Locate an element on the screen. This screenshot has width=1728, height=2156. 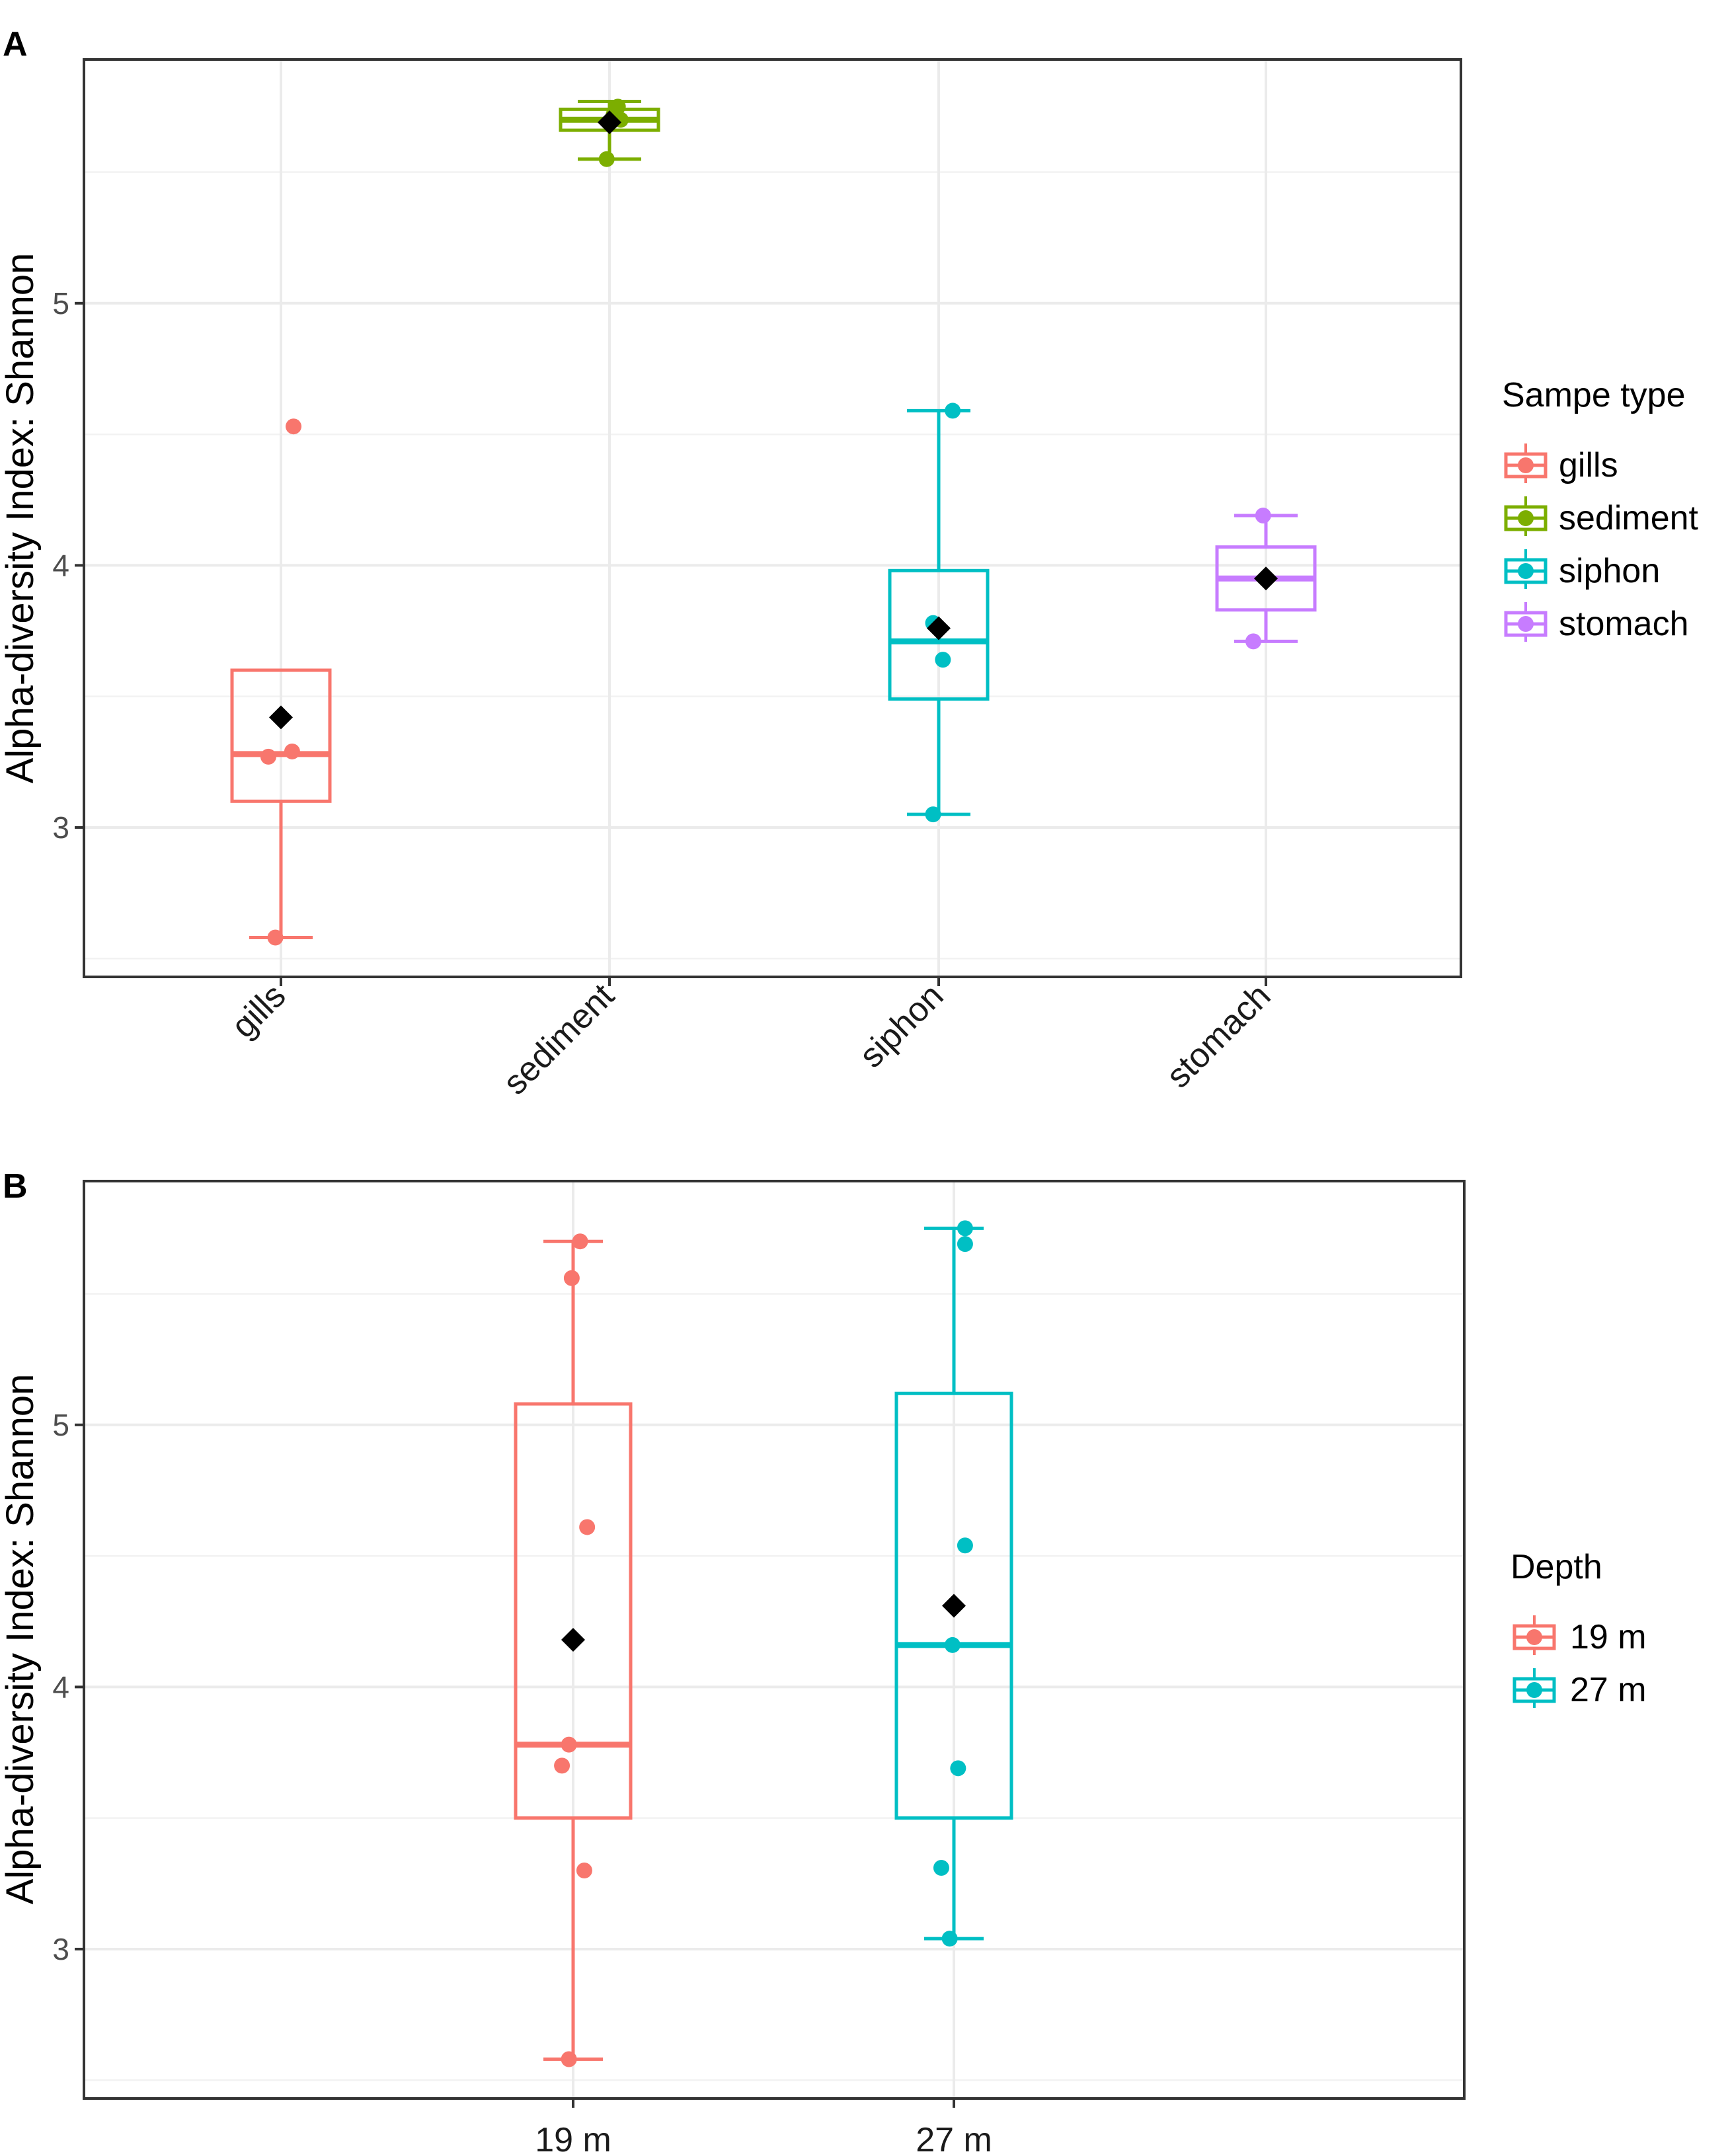
series-sediment is located at coordinates (609, 132).